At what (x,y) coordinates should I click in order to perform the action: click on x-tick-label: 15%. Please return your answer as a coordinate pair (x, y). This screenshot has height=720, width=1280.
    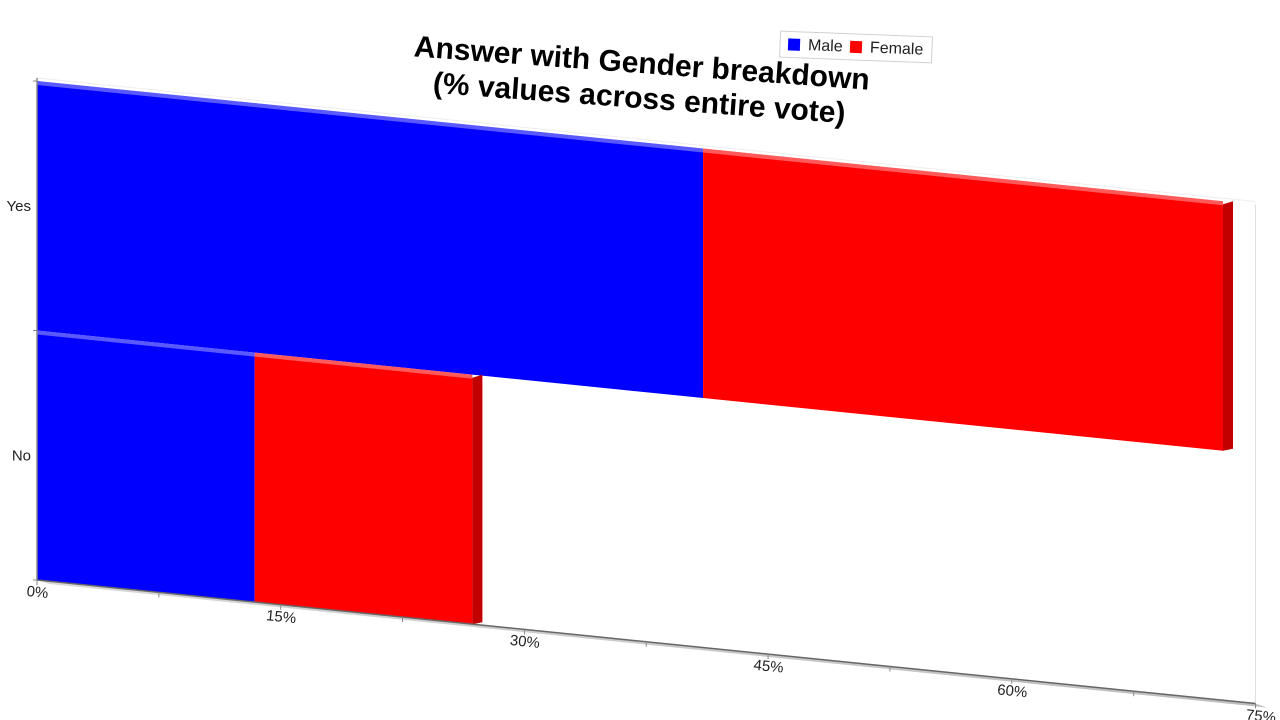
    Looking at the image, I should click on (281, 617).